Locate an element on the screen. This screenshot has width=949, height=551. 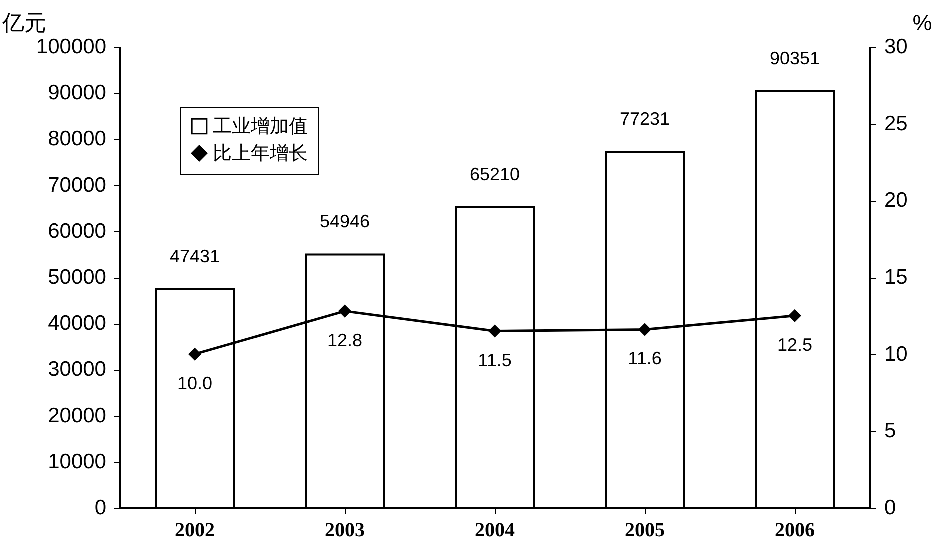
y-tick-label: 50000 is located at coordinates (77, 277).